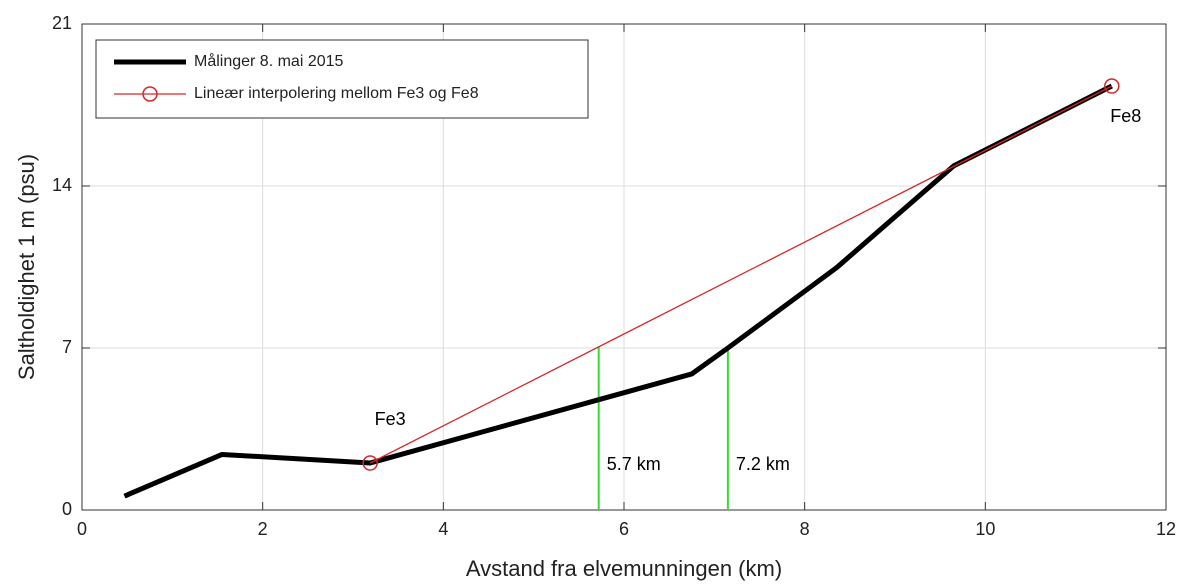  What do you see at coordinates (624, 568) in the screenshot?
I see `x-axis-label: Avstand fra elvemunningen (km)` at bounding box center [624, 568].